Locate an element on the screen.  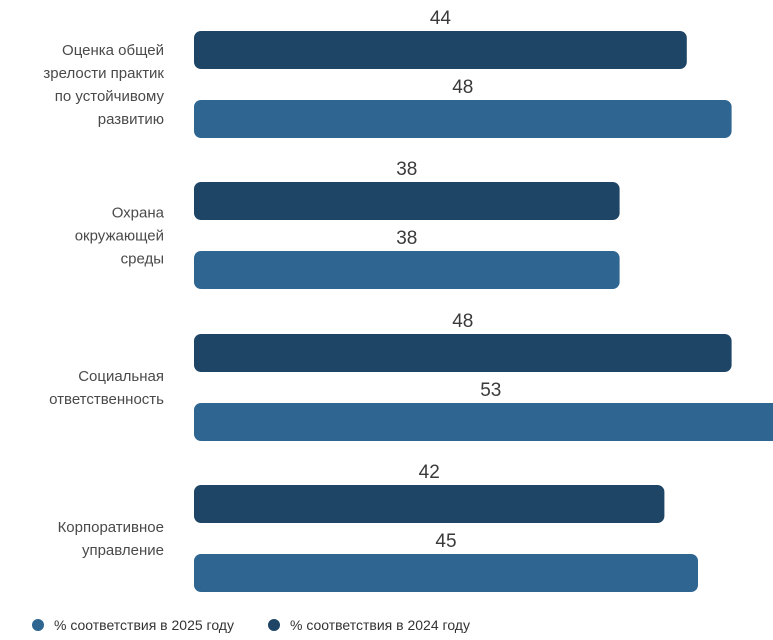
legend-item-2024: % соответствия в 2024 году is located at coordinates (368, 625).